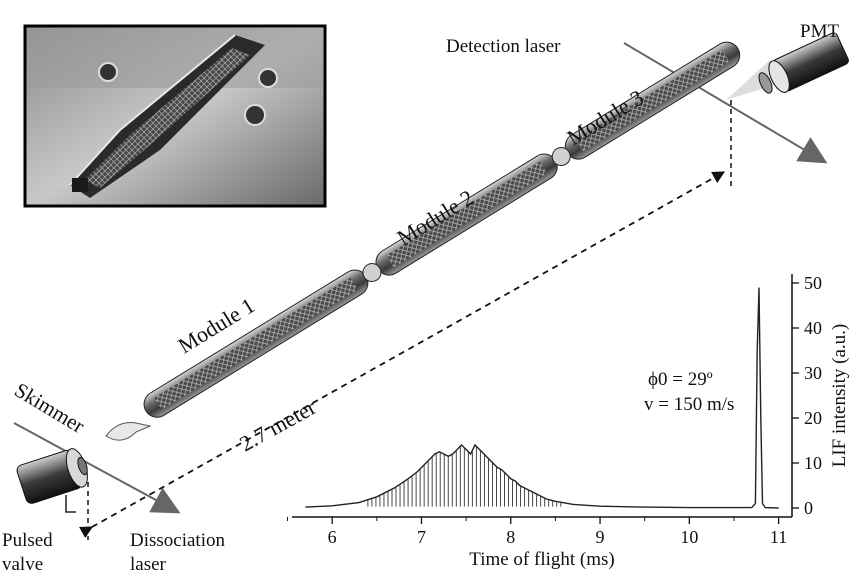 The width and height of the screenshot is (857, 578). Describe the element at coordinates (813, 328) in the screenshot. I see `y-tick-label: 40` at that location.